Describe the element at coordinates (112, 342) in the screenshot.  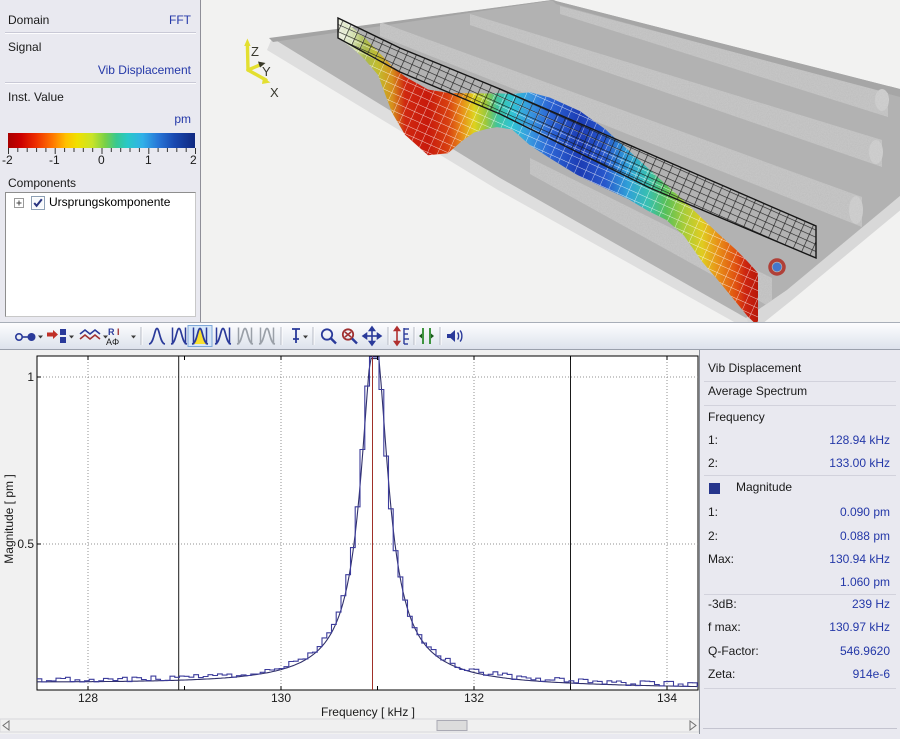
I see `svg-text: AΦ` at that location.